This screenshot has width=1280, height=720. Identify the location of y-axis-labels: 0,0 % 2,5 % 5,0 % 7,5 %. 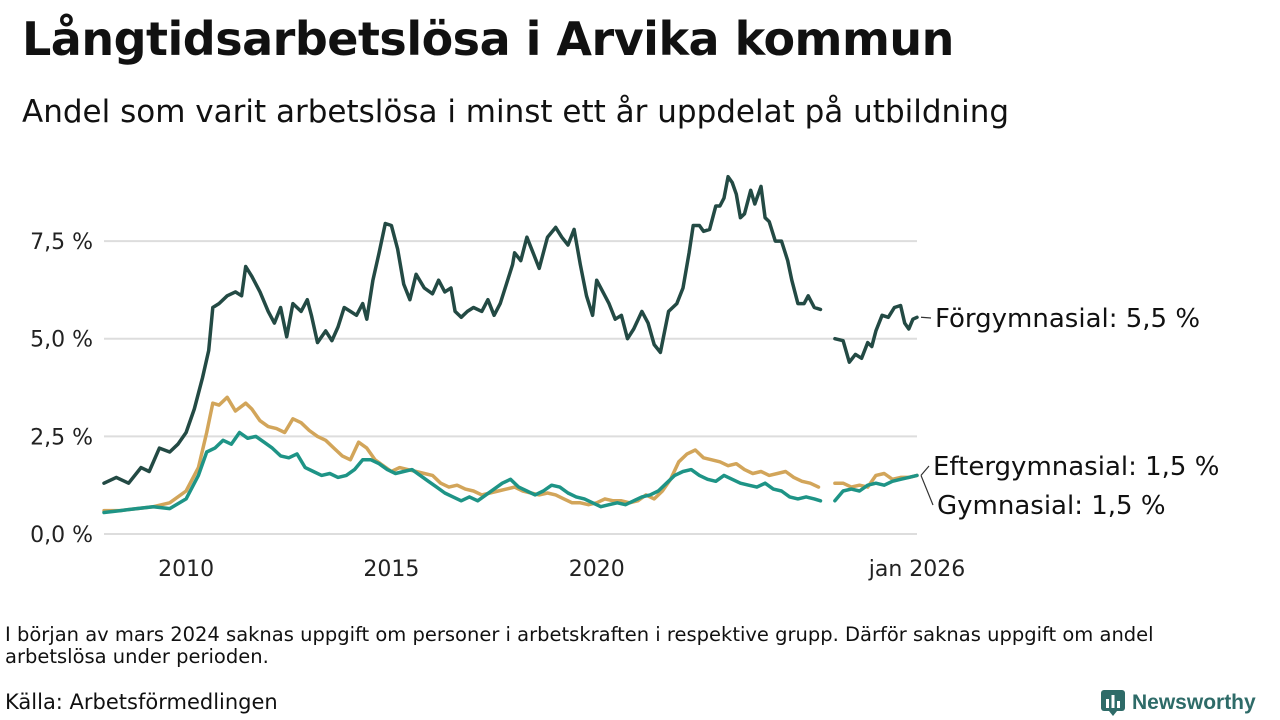
(61, 389).